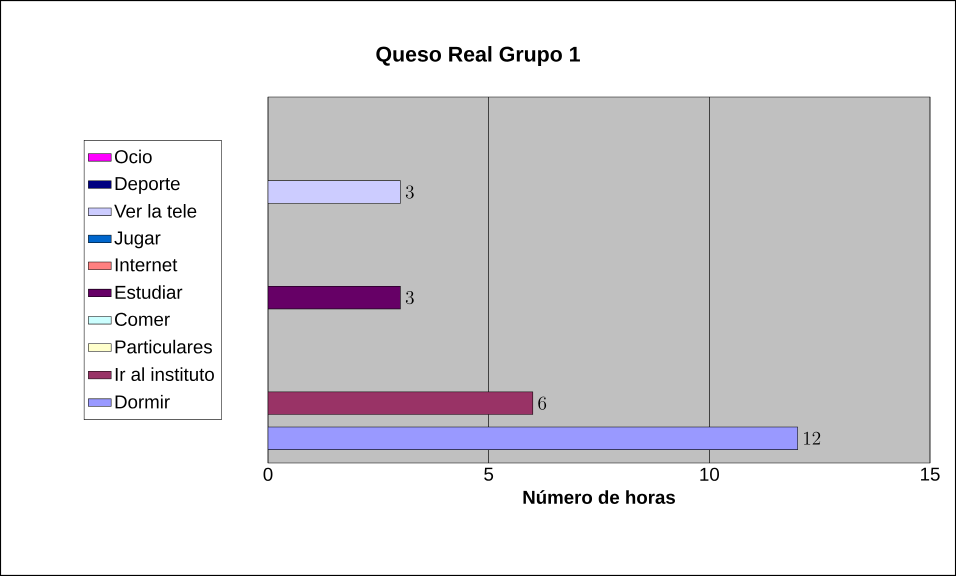 This screenshot has width=956, height=576. What do you see at coordinates (709, 474) in the screenshot?
I see `x-tick-label: 10` at bounding box center [709, 474].